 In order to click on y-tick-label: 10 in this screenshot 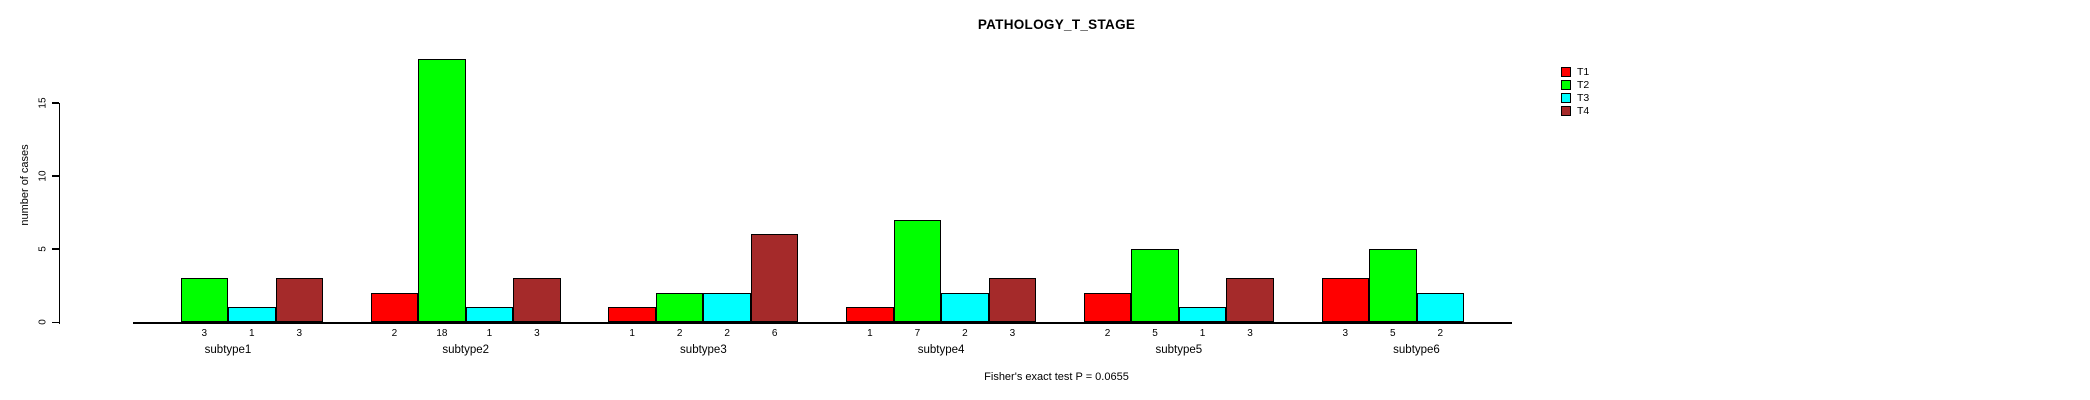, I will do `click(43, 176)`.